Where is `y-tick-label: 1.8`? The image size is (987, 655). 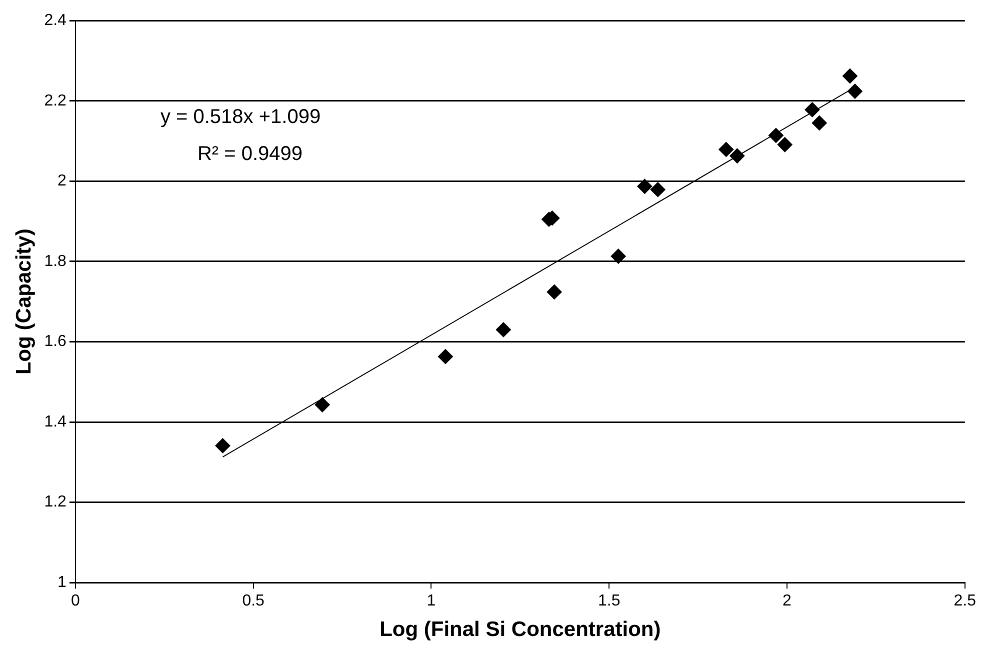 y-tick-label: 1.8 is located at coordinates (55, 261).